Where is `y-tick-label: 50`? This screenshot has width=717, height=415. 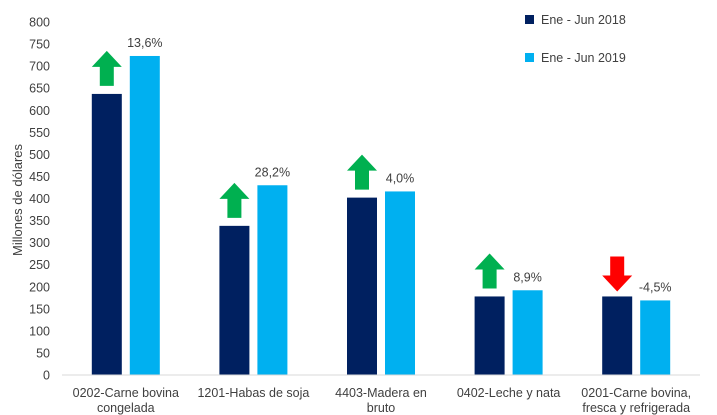
y-tick-label: 50 is located at coordinates (43, 353).